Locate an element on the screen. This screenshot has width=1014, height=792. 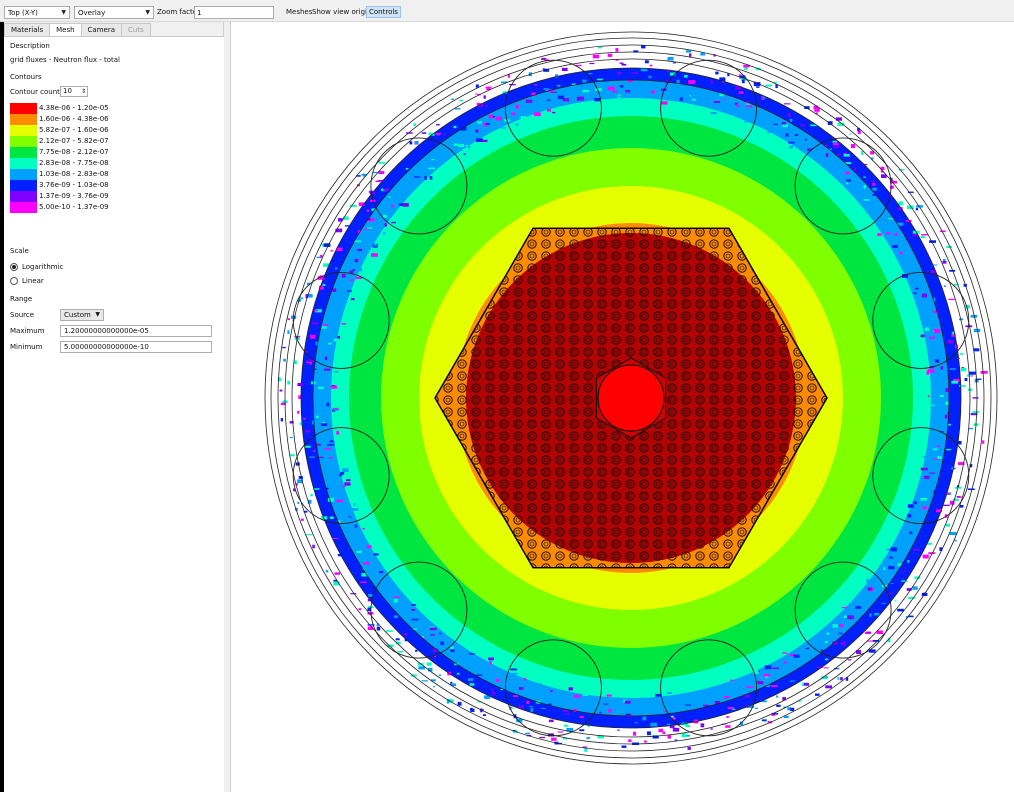
legend-swatch is located at coordinates (23, 152).